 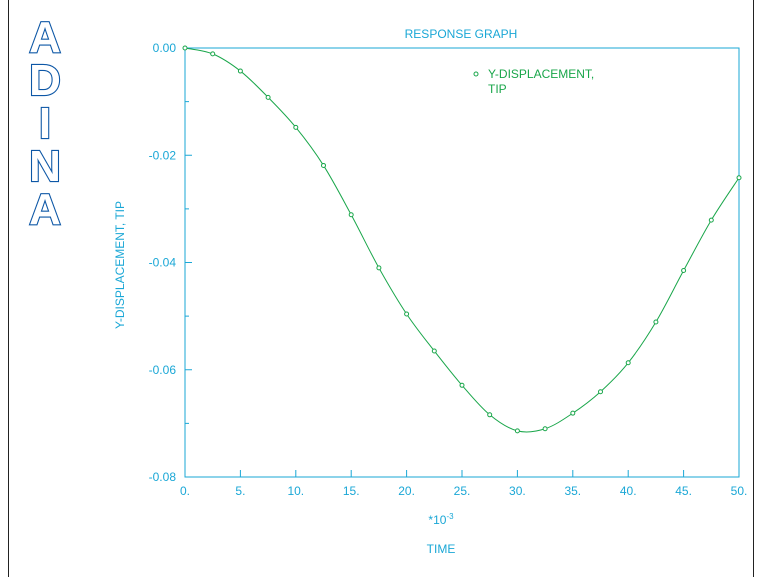 I want to click on y-tick-label: -0.04, so click(x=163, y=263).